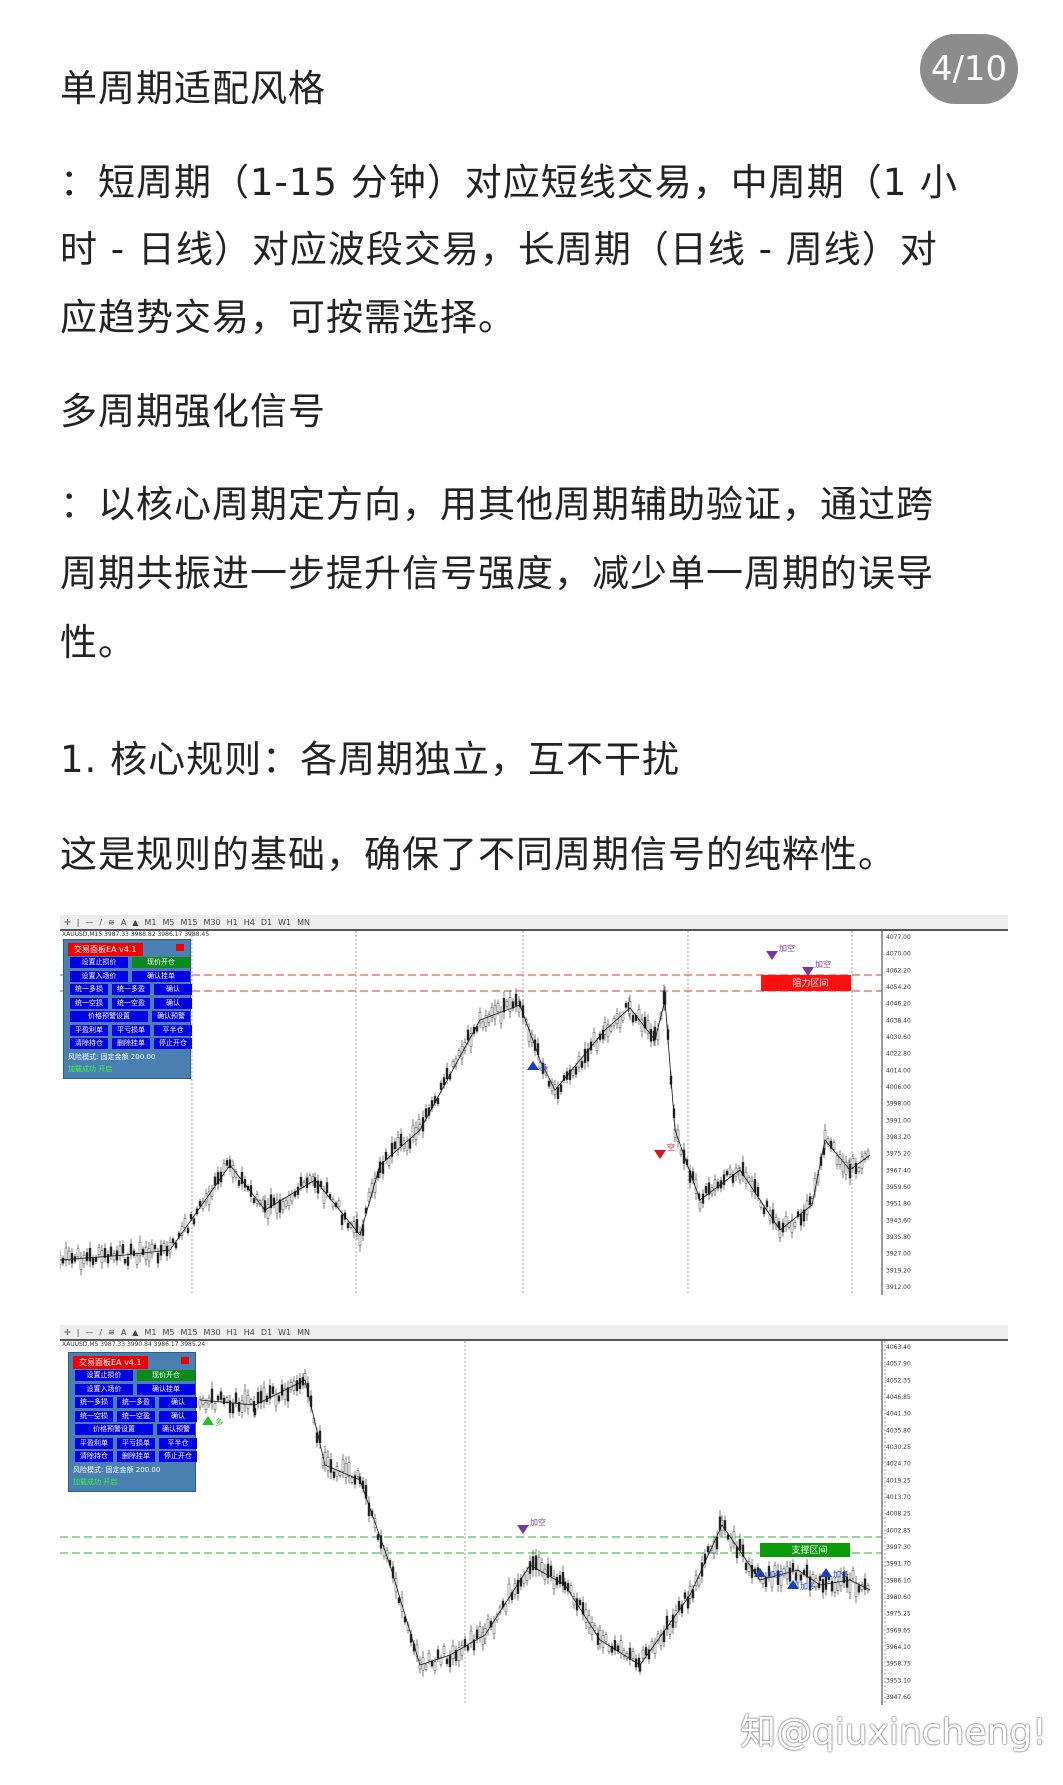  What do you see at coordinates (841, 1574) in the screenshot?
I see `signal-label: 加多` at bounding box center [841, 1574].